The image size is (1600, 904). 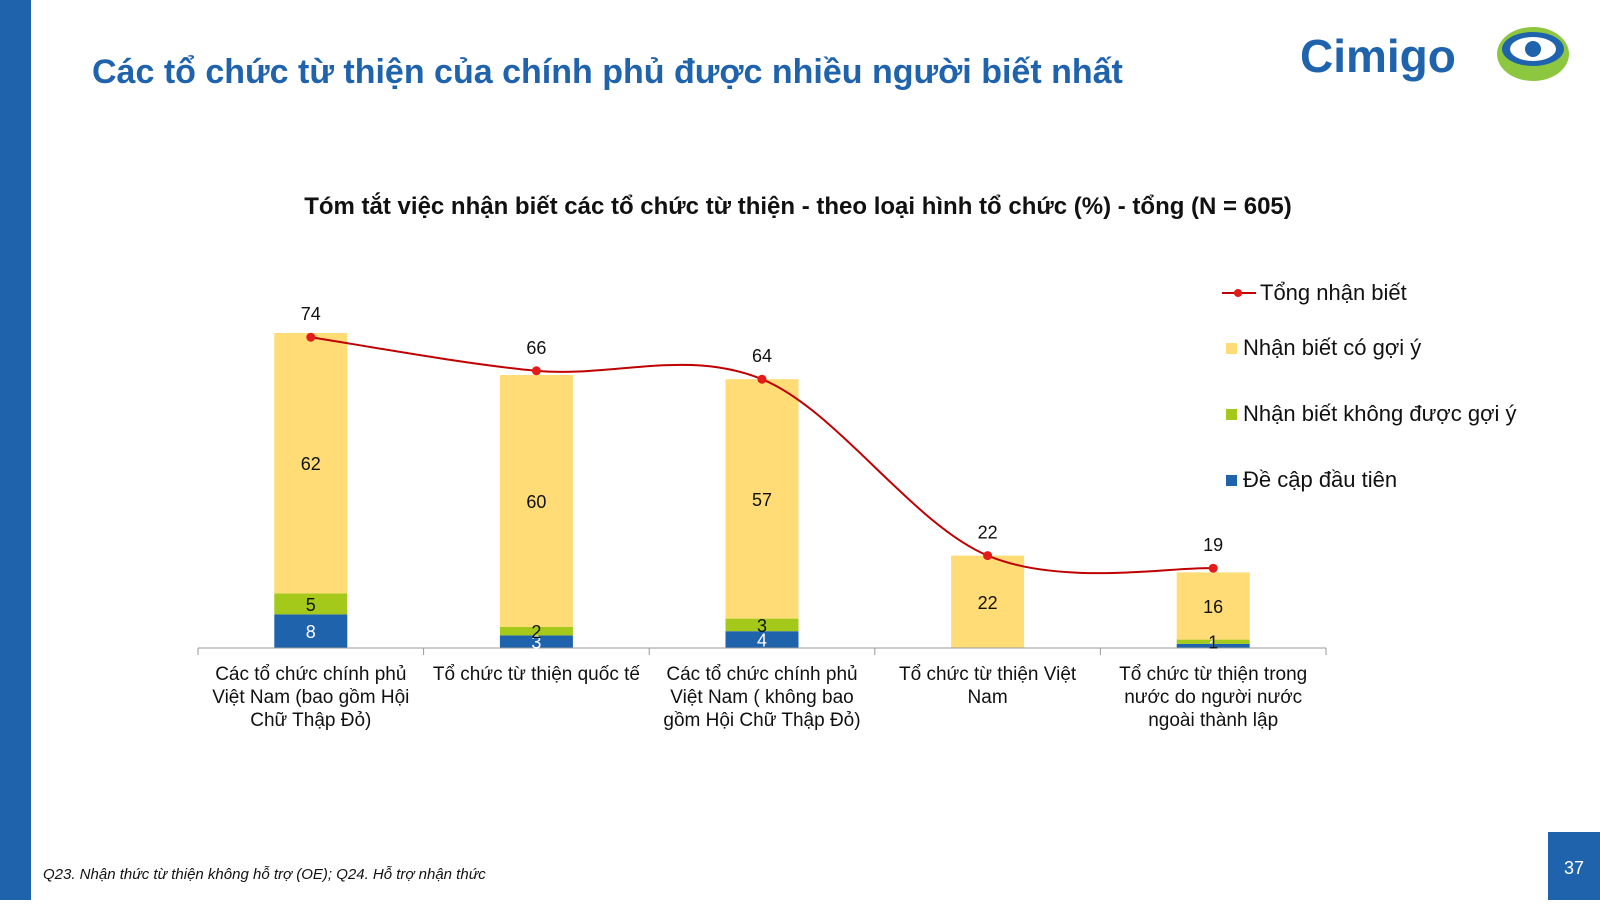 I want to click on category-label: ngoài thành lập, so click(x=1213, y=720).